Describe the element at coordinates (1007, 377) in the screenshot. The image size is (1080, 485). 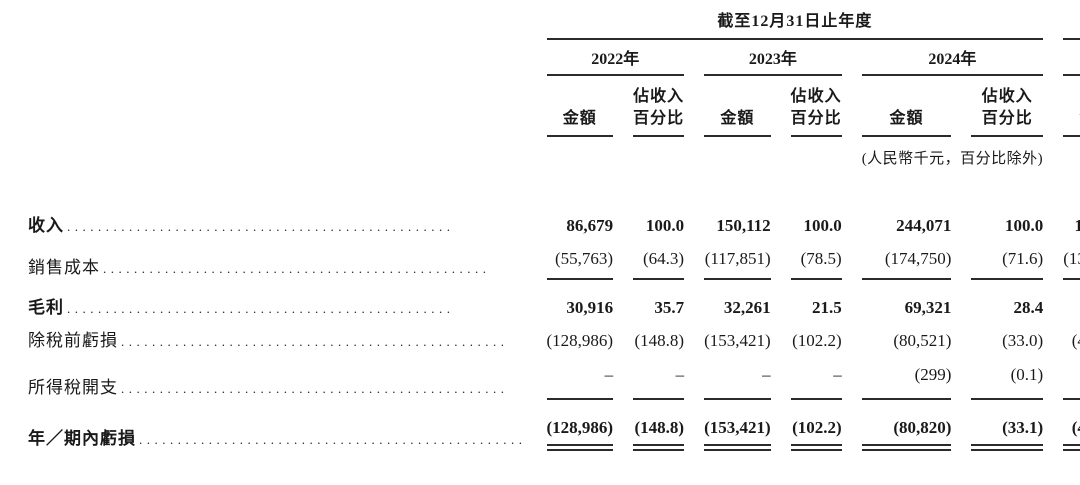
I see `cell-value: (0.1)` at that location.